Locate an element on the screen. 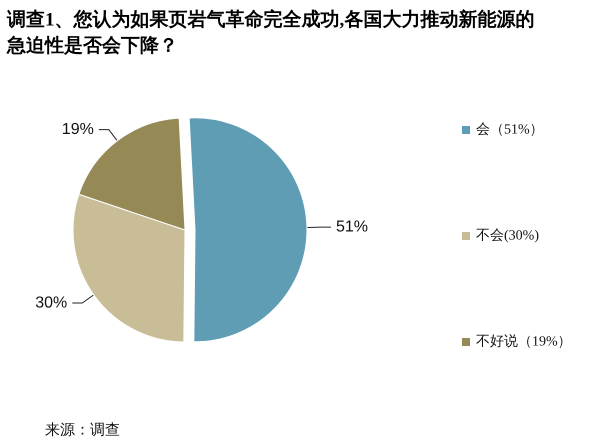 This screenshot has height=444, width=601. data-label: 51% is located at coordinates (352, 227).